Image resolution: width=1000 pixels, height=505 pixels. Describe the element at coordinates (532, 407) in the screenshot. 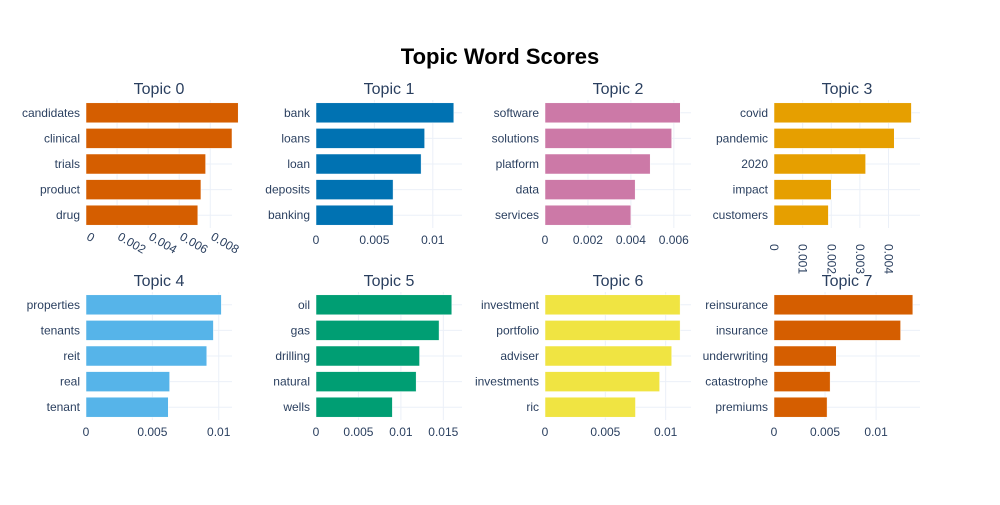

I see `category-label: ric` at that location.